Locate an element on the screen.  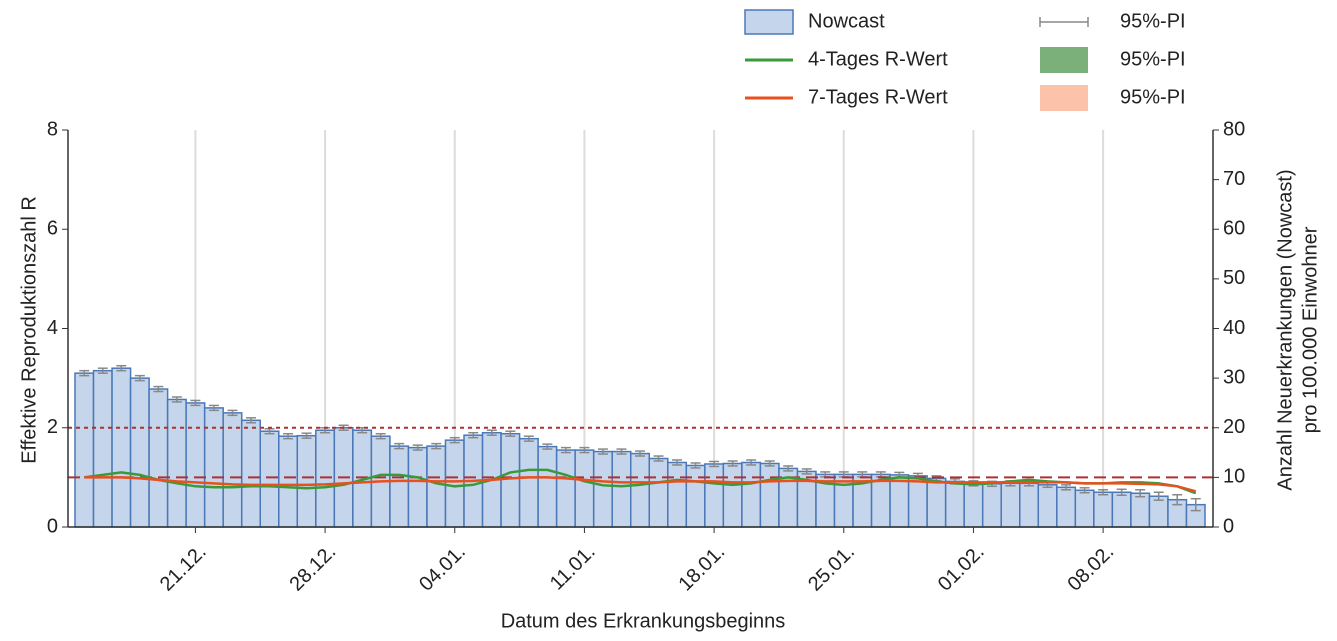
y2-tick-label: 60 is located at coordinates (1234, 229).